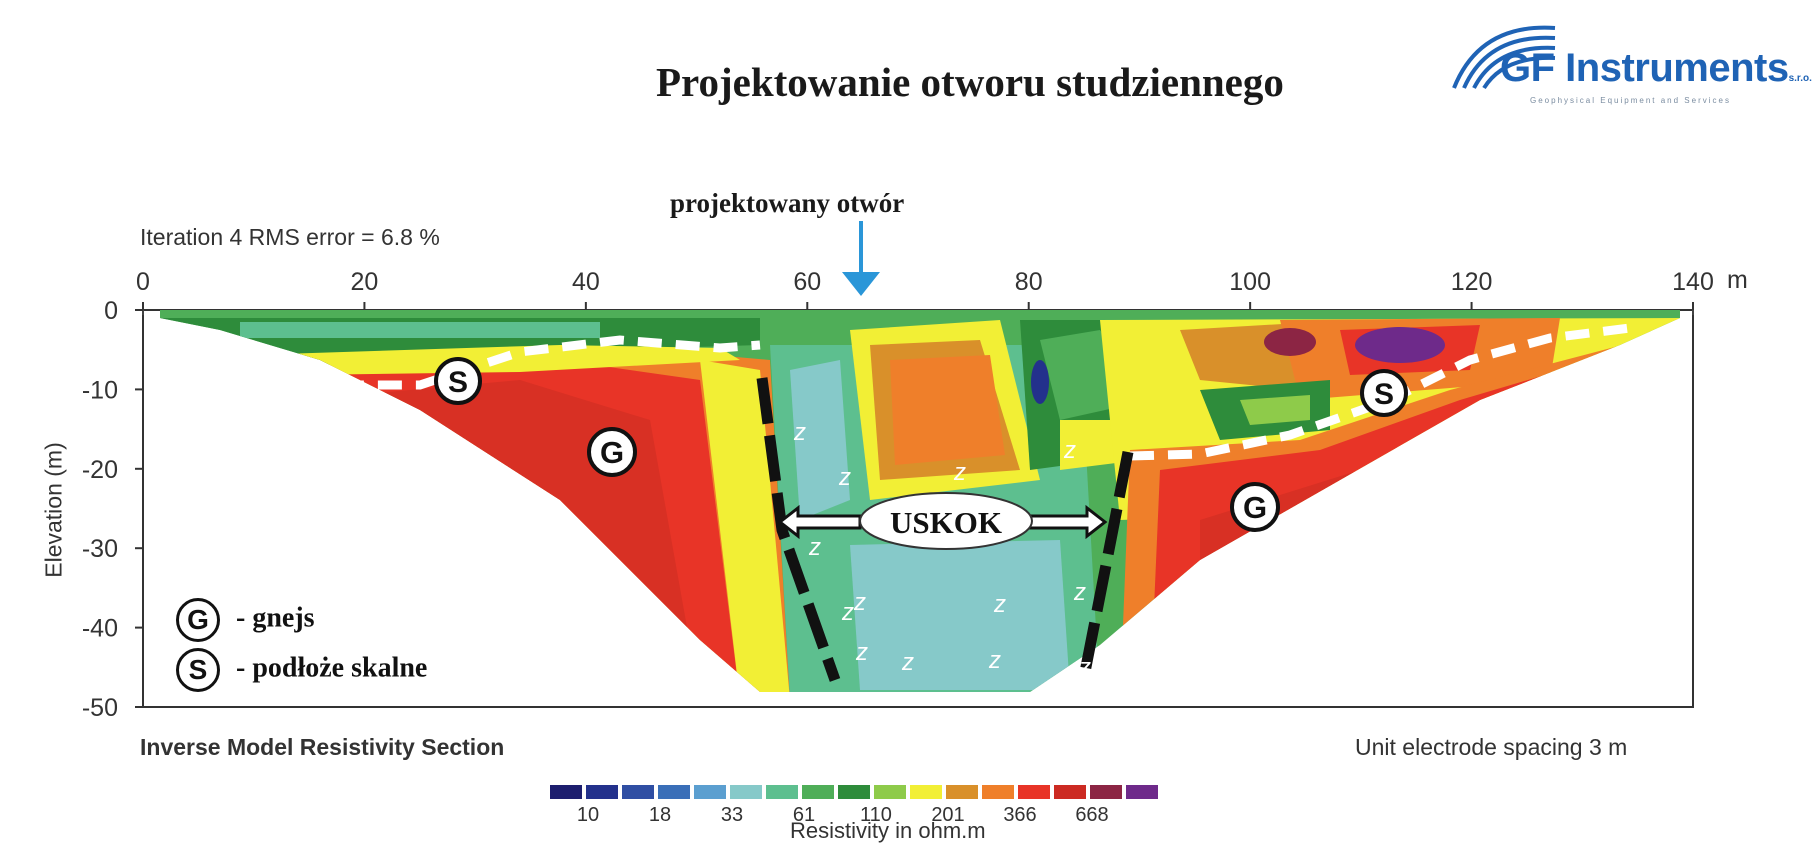 This screenshot has width=1813, height=860. I want to click on iteration-label: Iteration 4 RMS error = 6.8 %, so click(290, 237).